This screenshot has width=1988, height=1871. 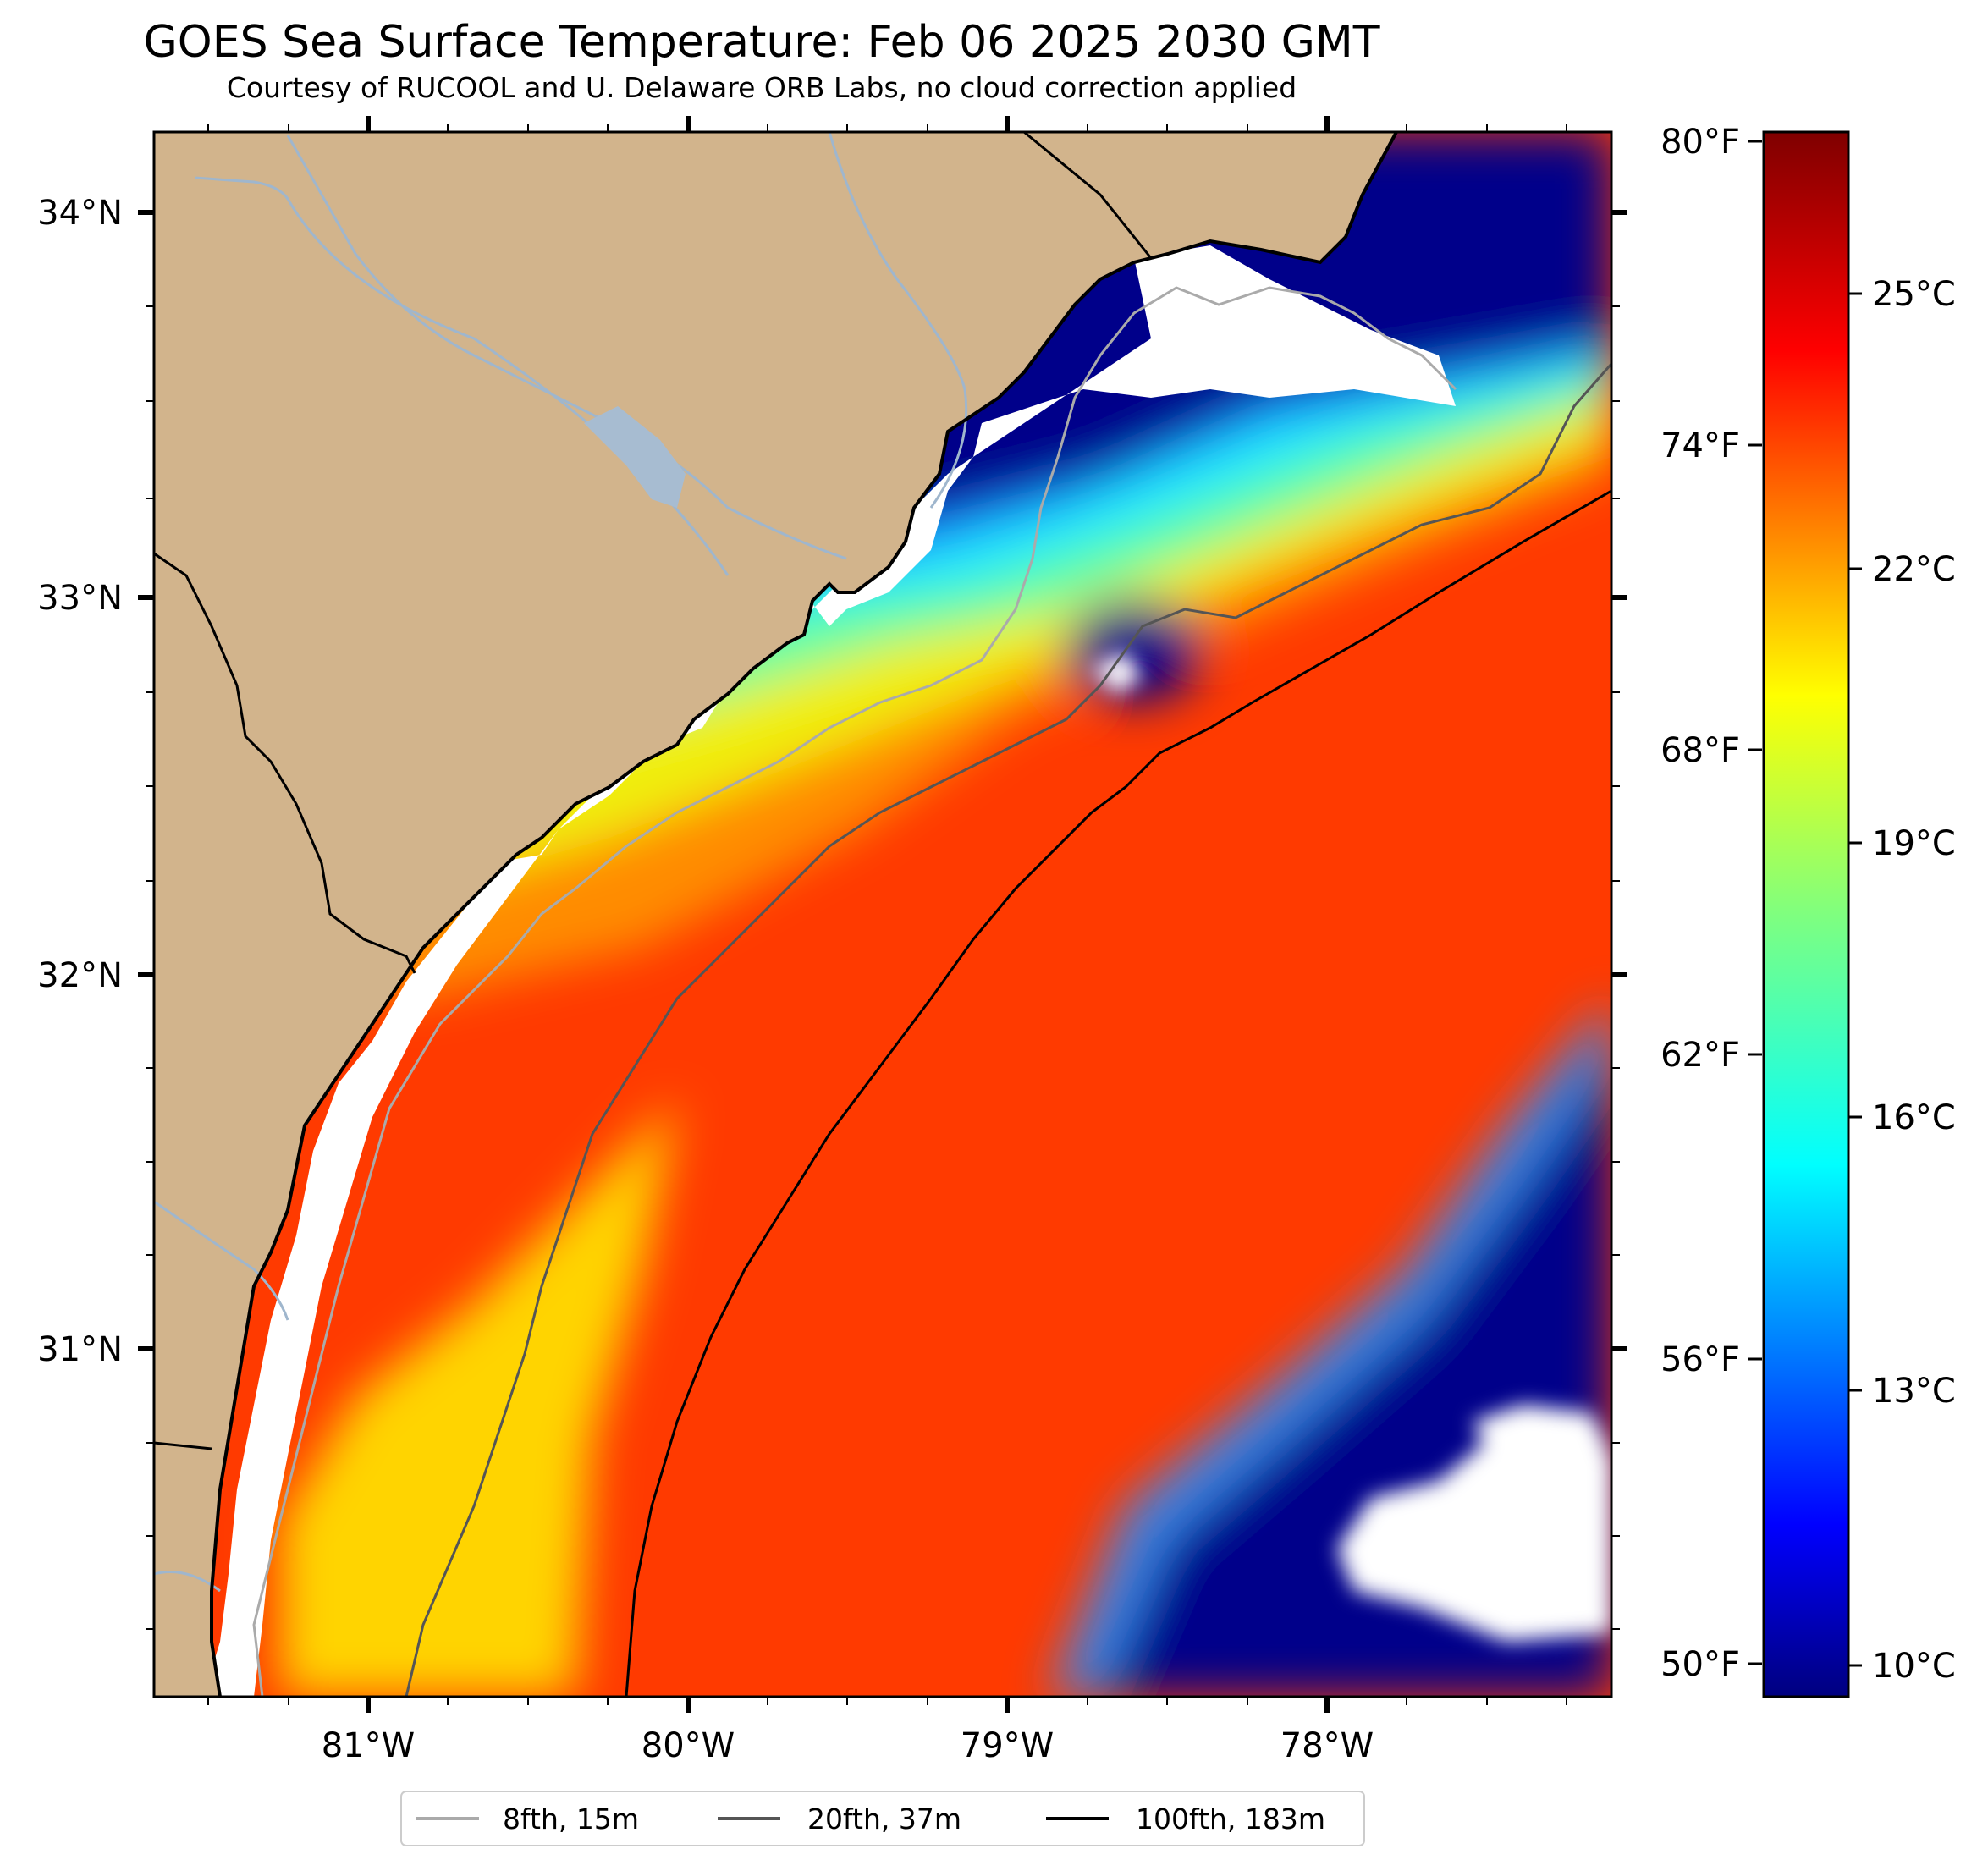 I want to click on lake-marion, so click(x=635, y=457).